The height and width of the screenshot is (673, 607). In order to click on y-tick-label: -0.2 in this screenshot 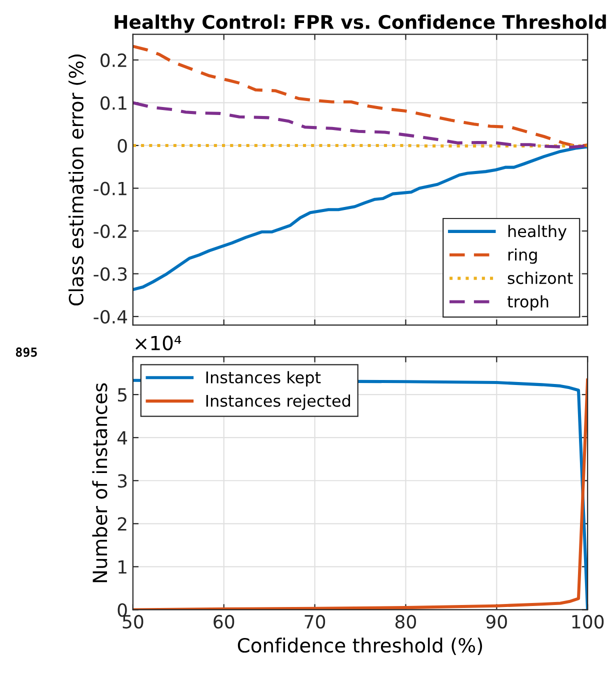, I will do `click(110, 231)`.